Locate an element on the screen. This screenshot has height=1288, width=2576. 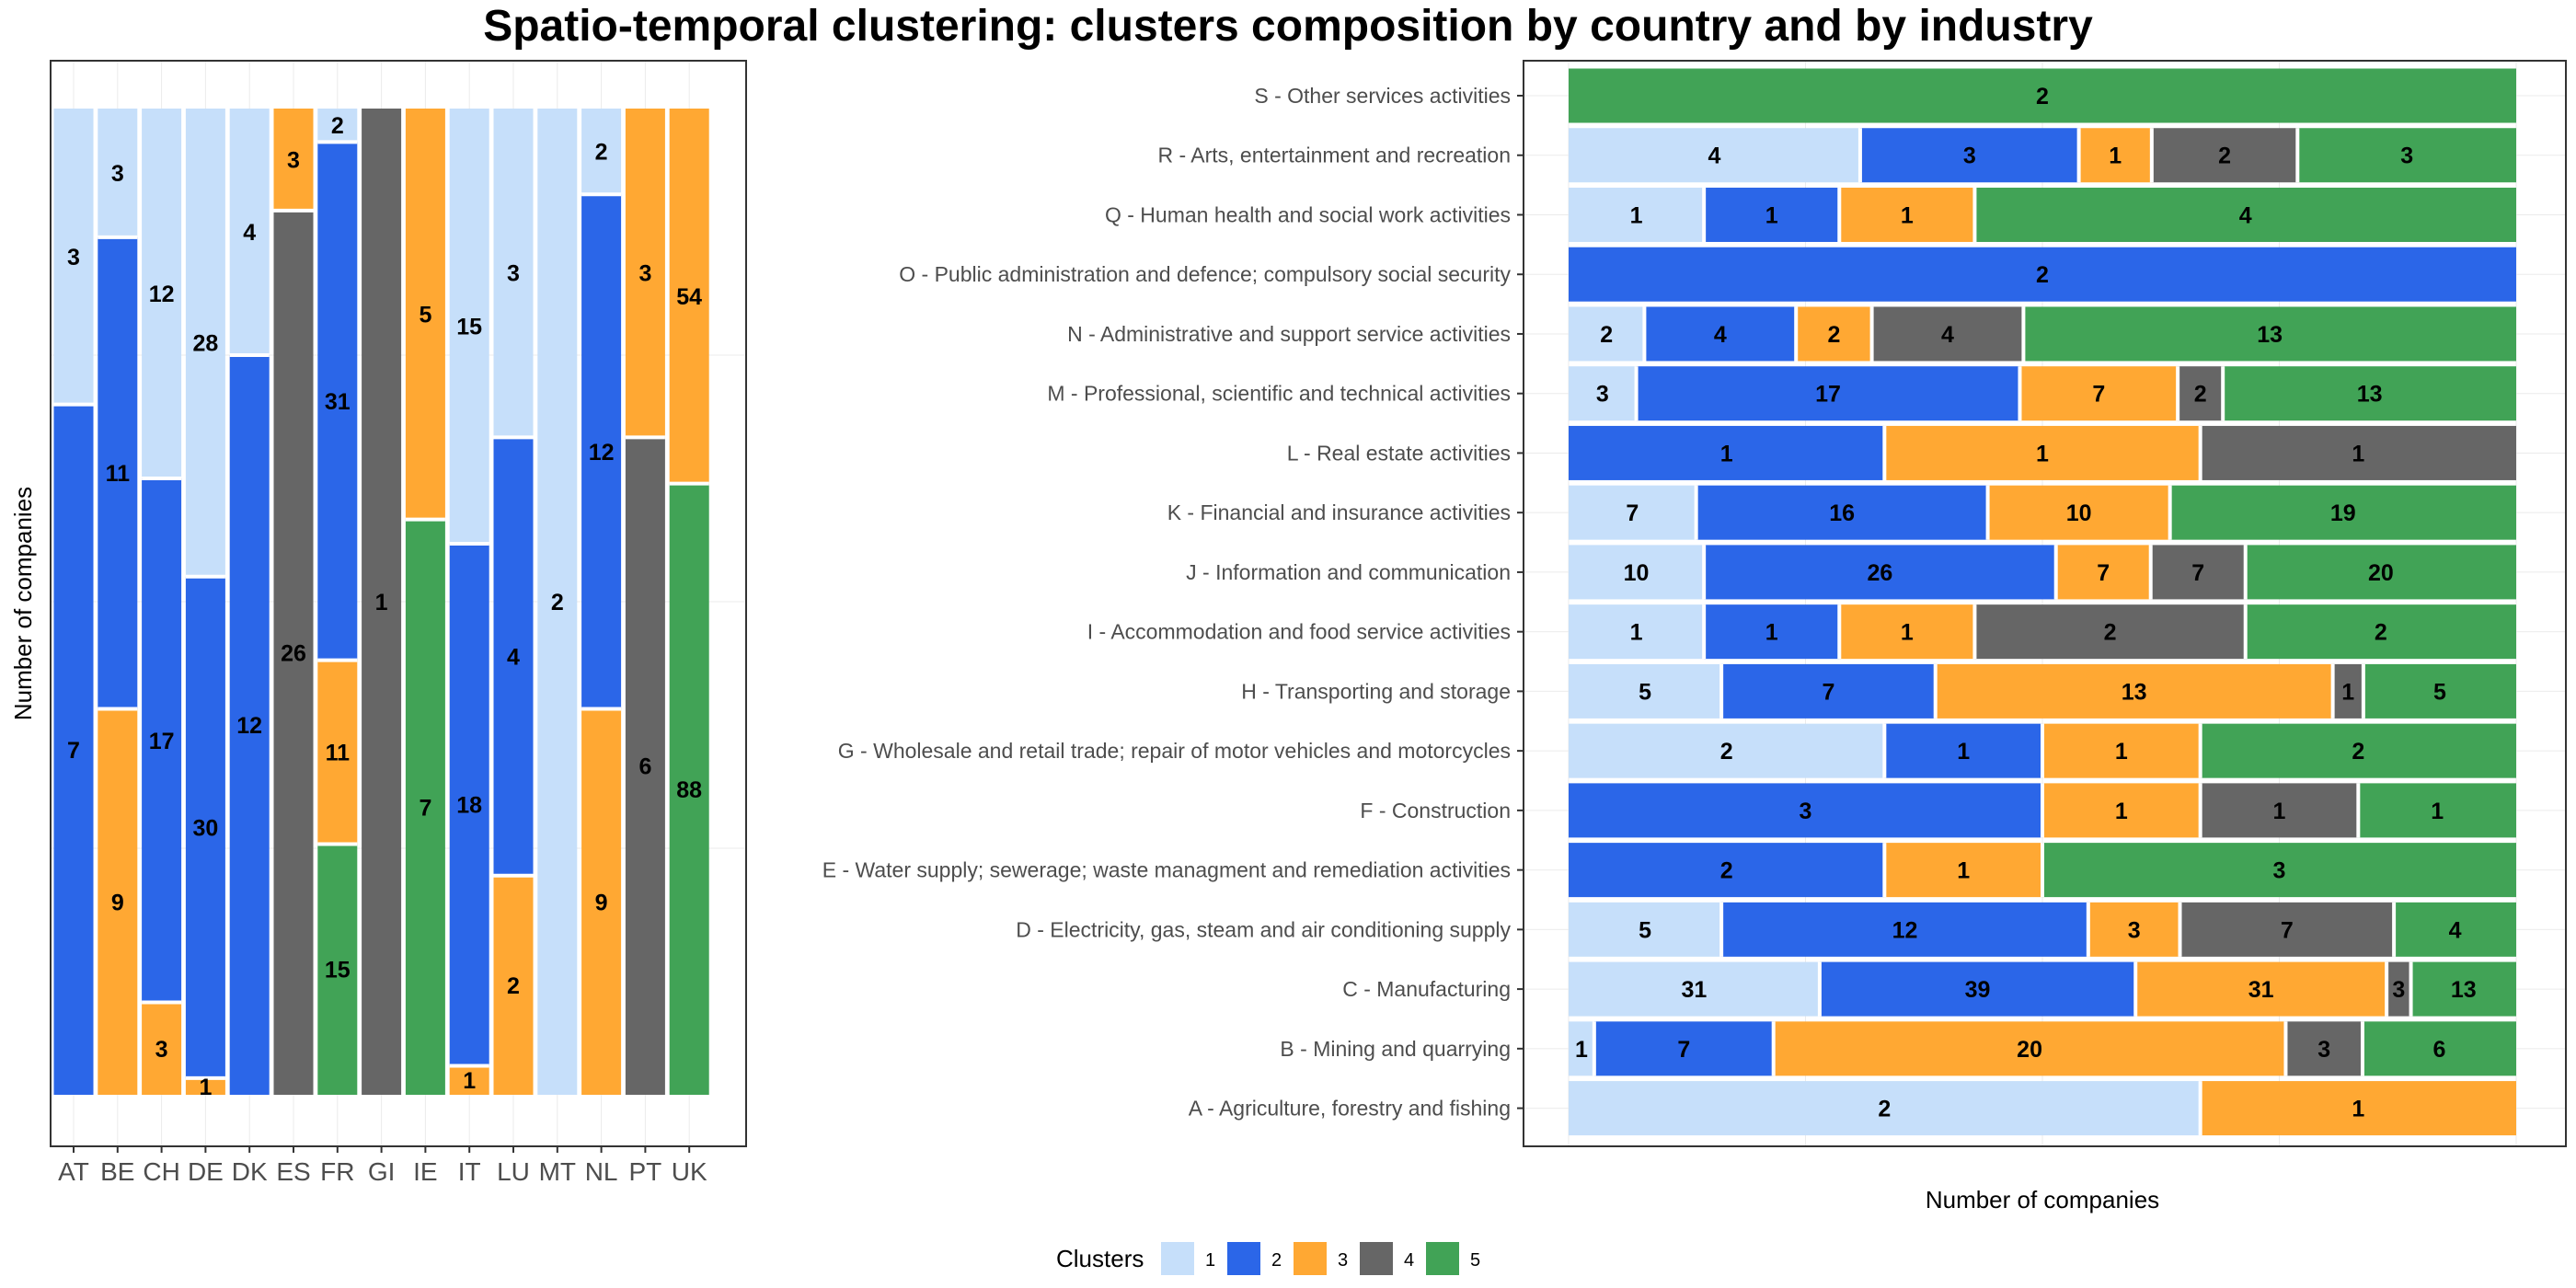
legend-label: 1 is located at coordinates (1210, 1260).